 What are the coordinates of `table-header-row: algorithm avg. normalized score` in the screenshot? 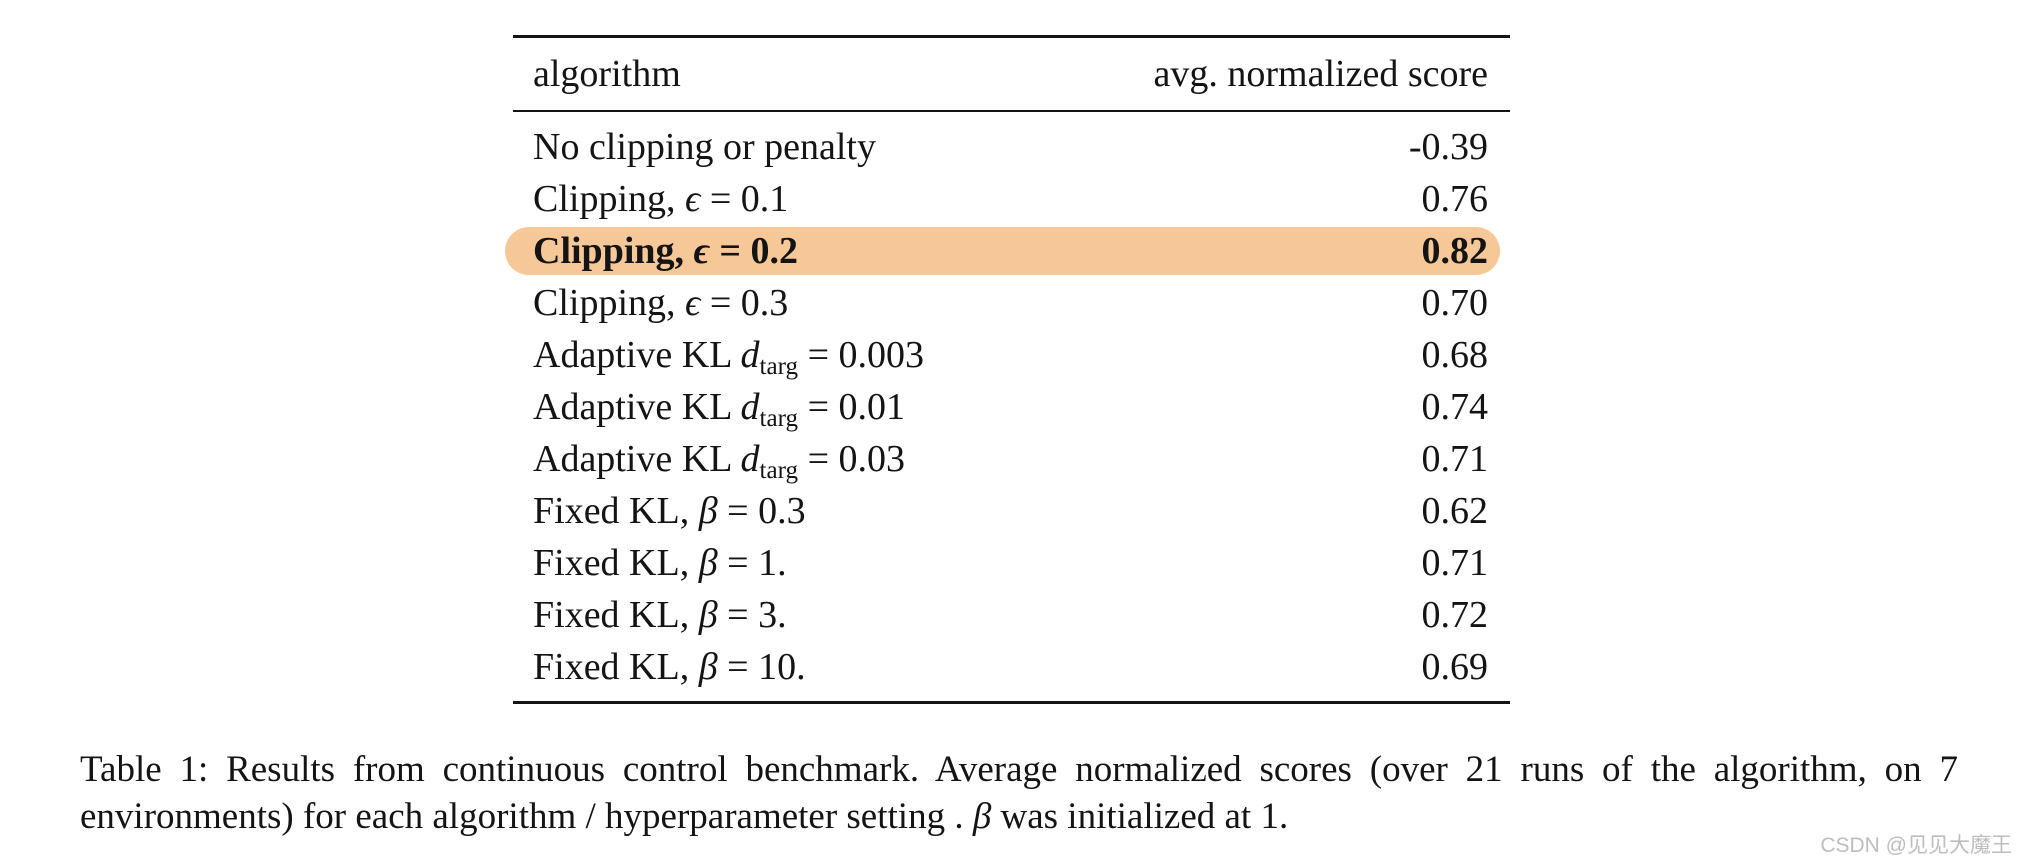 It's located at (1011, 74).